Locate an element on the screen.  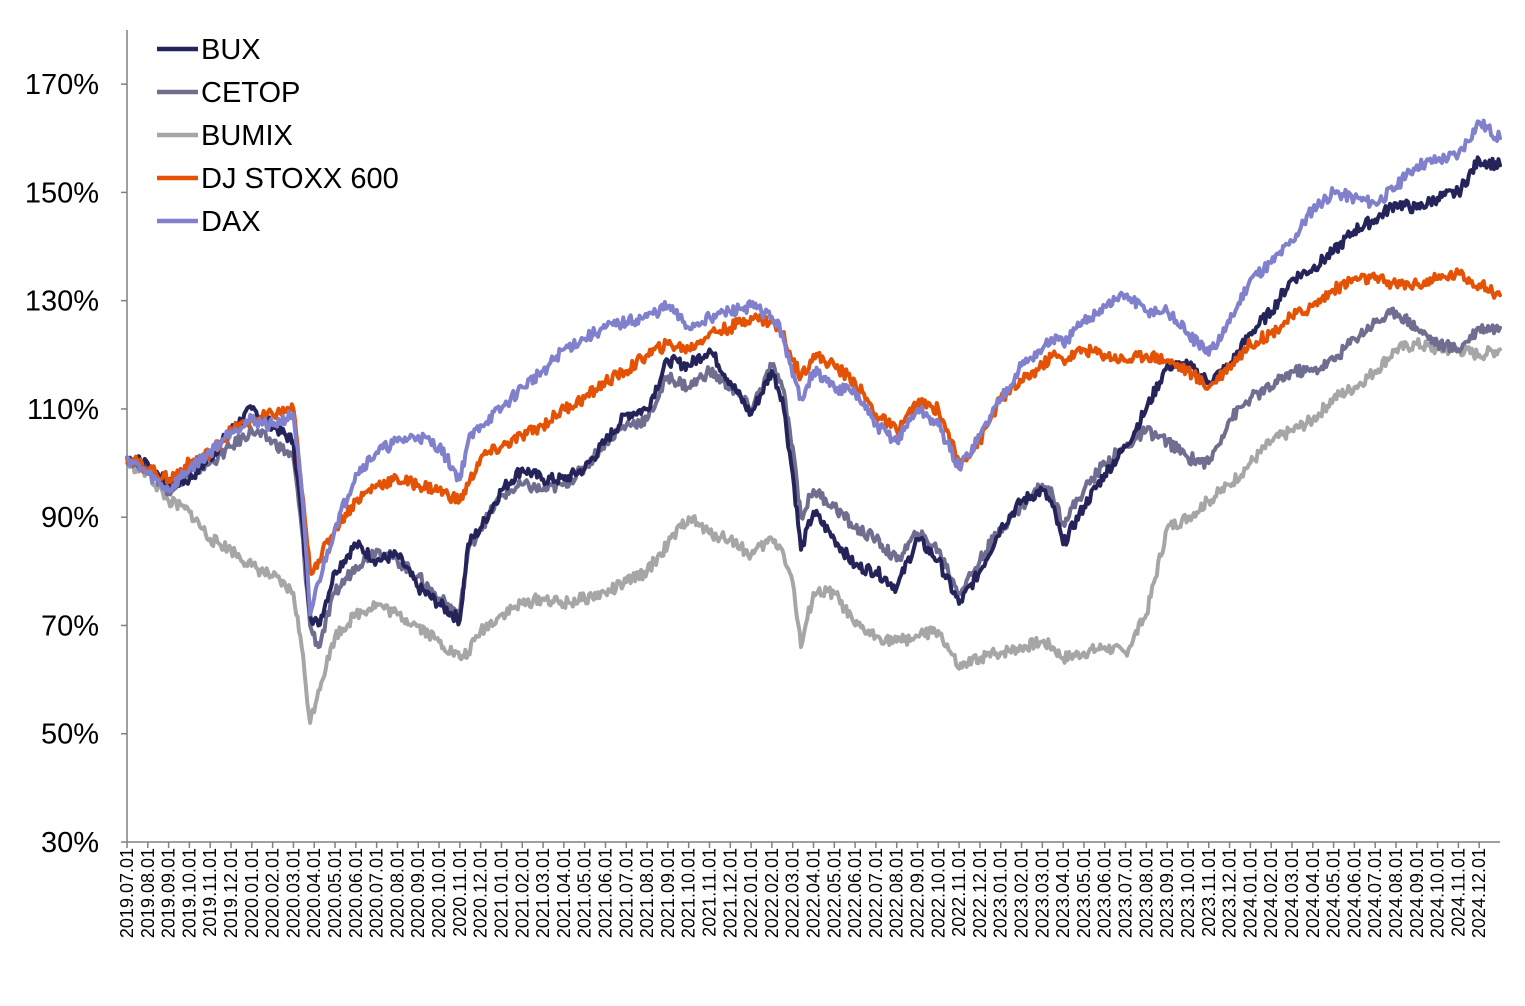
x-tick-label: 2022.01.01 is located at coordinates (751, 893).